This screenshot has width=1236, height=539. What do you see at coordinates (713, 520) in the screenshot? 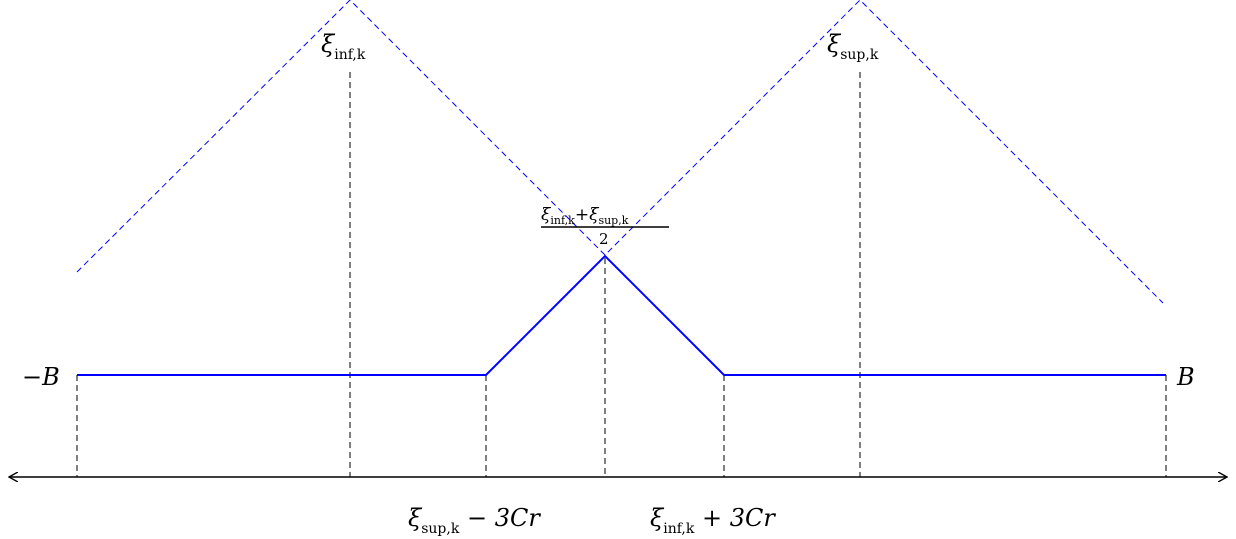
I see `label-xi-inf-plus-3cr: ξinf,k + 3Cr` at bounding box center [713, 520].